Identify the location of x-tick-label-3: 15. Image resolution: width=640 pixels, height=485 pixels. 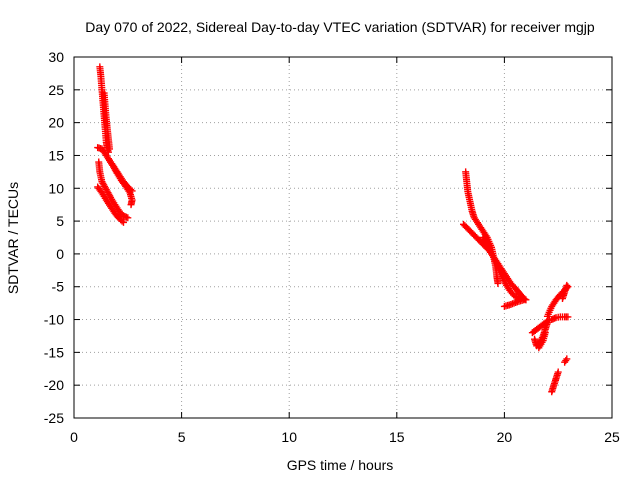
(397, 437).